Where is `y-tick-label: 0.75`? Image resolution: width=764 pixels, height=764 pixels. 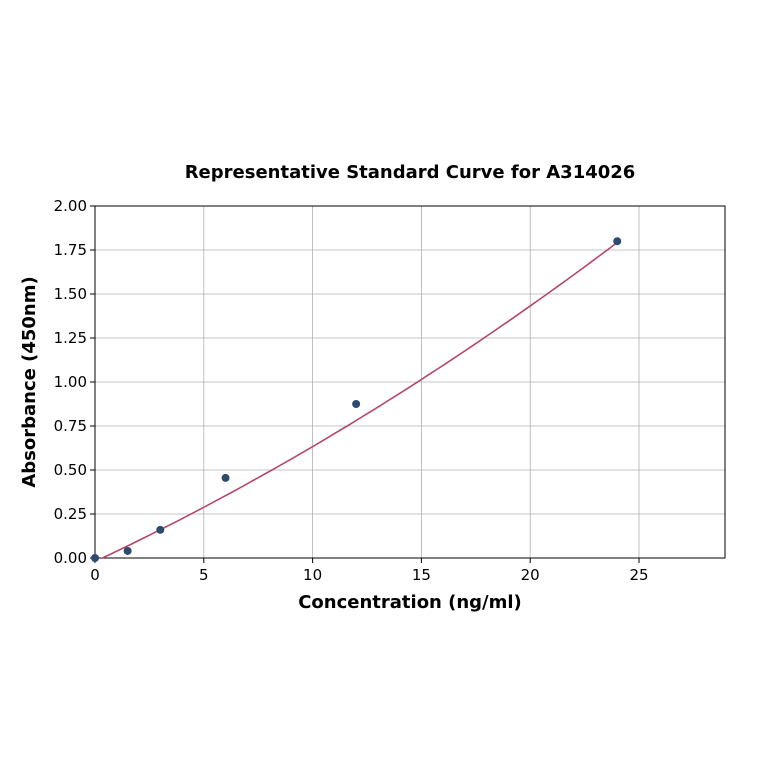
y-tick-label: 0.75 is located at coordinates (70, 426).